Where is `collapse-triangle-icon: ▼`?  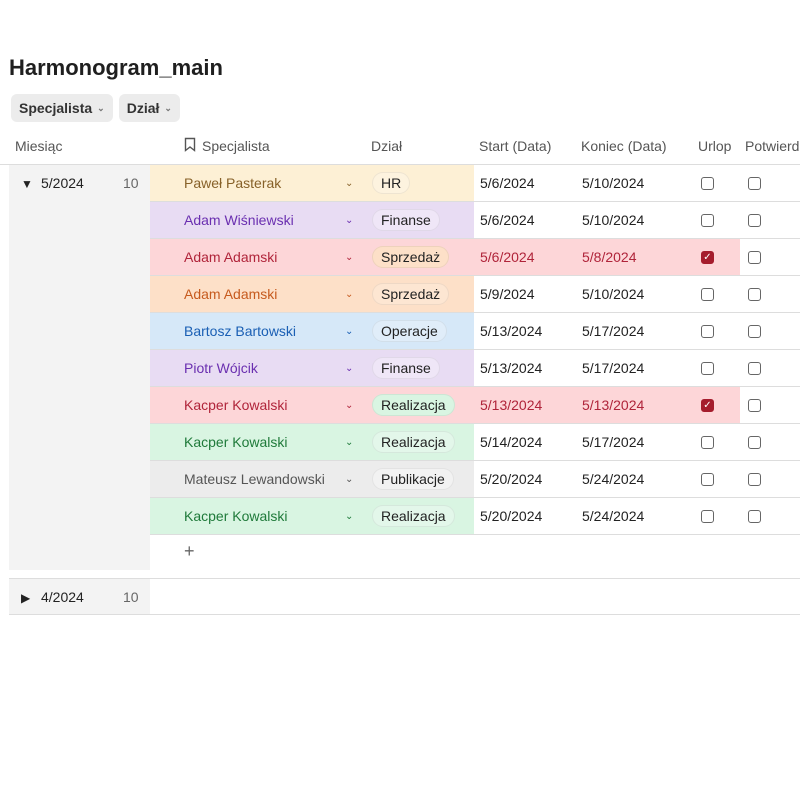
collapse-triangle-icon: ▼ is located at coordinates (27, 184).